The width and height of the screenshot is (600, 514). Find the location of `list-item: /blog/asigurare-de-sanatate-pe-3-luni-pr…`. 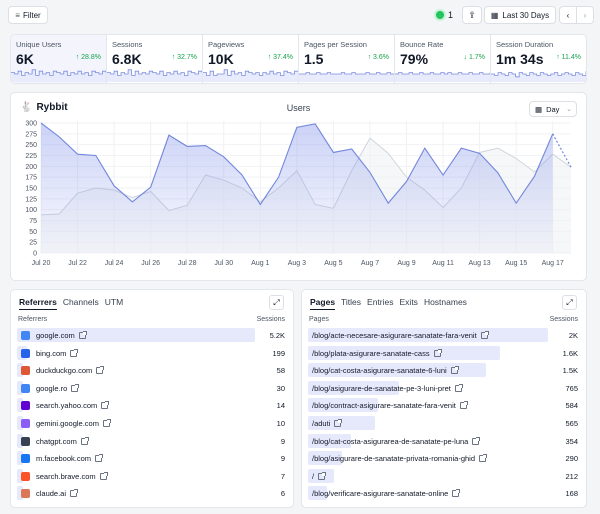

list-item: /blog/asigurare-de-sanatate-pe-3-luni-pr… is located at coordinates (443, 389).